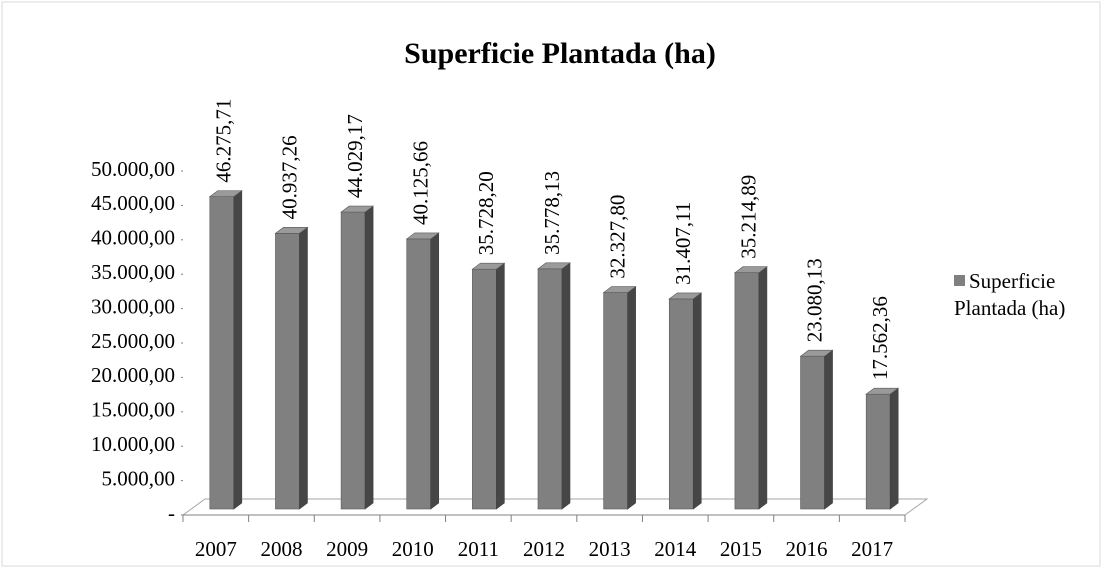  Describe the element at coordinates (872, 549) in the screenshot. I see `x-tick-label: 2017` at that location.